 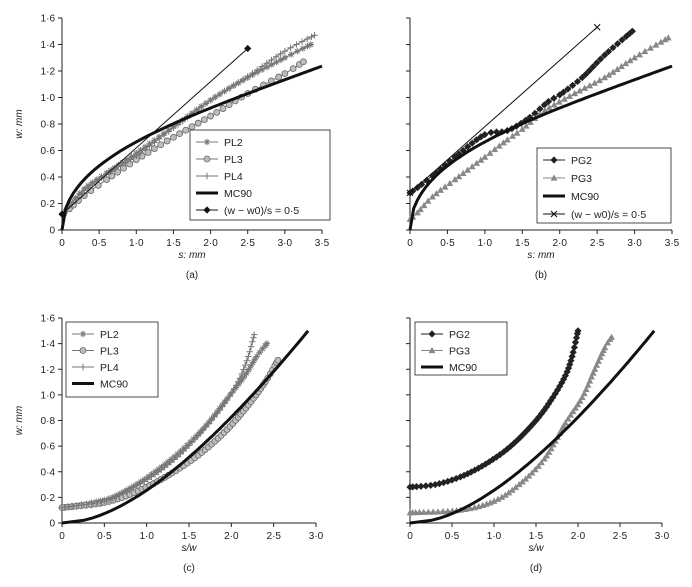 What do you see at coordinates (503, 110) in the screenshot?
I see `series--w-w0-s-0-5` at bounding box center [503, 110].